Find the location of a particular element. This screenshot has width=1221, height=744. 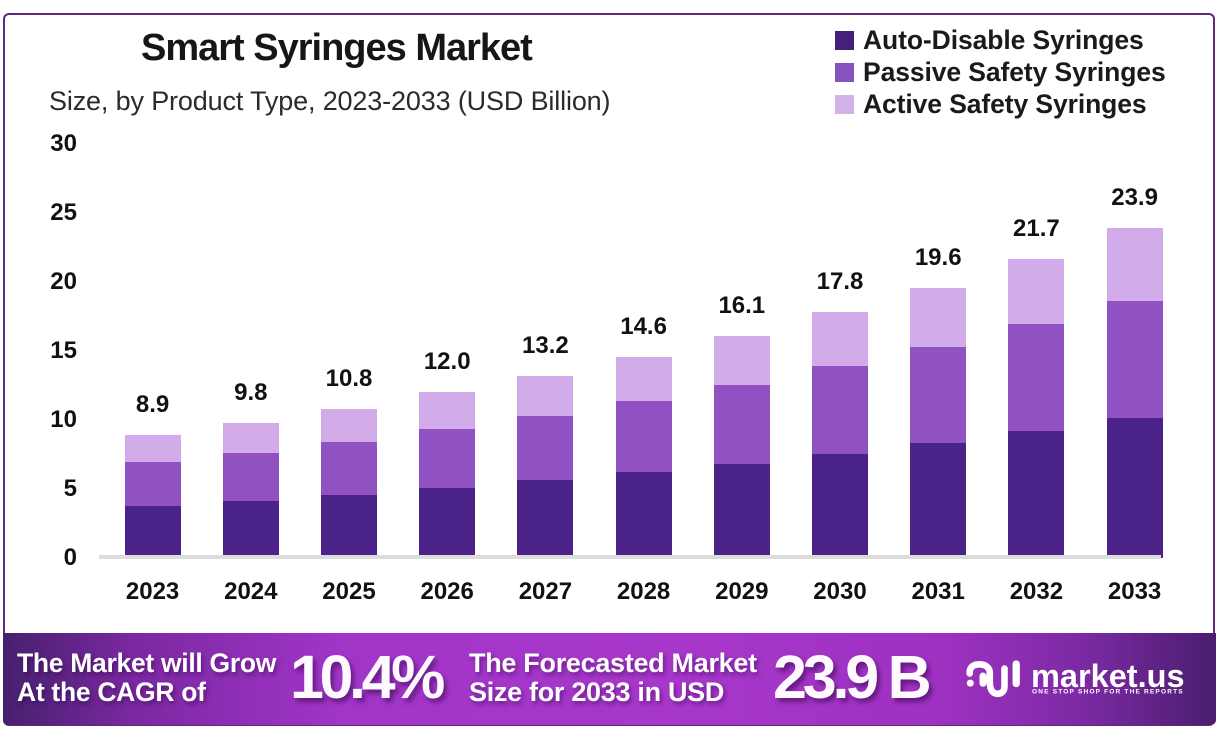

svg-text: ONE STOP SHOP FOR THE REPORTS is located at coordinates (1108, 691).